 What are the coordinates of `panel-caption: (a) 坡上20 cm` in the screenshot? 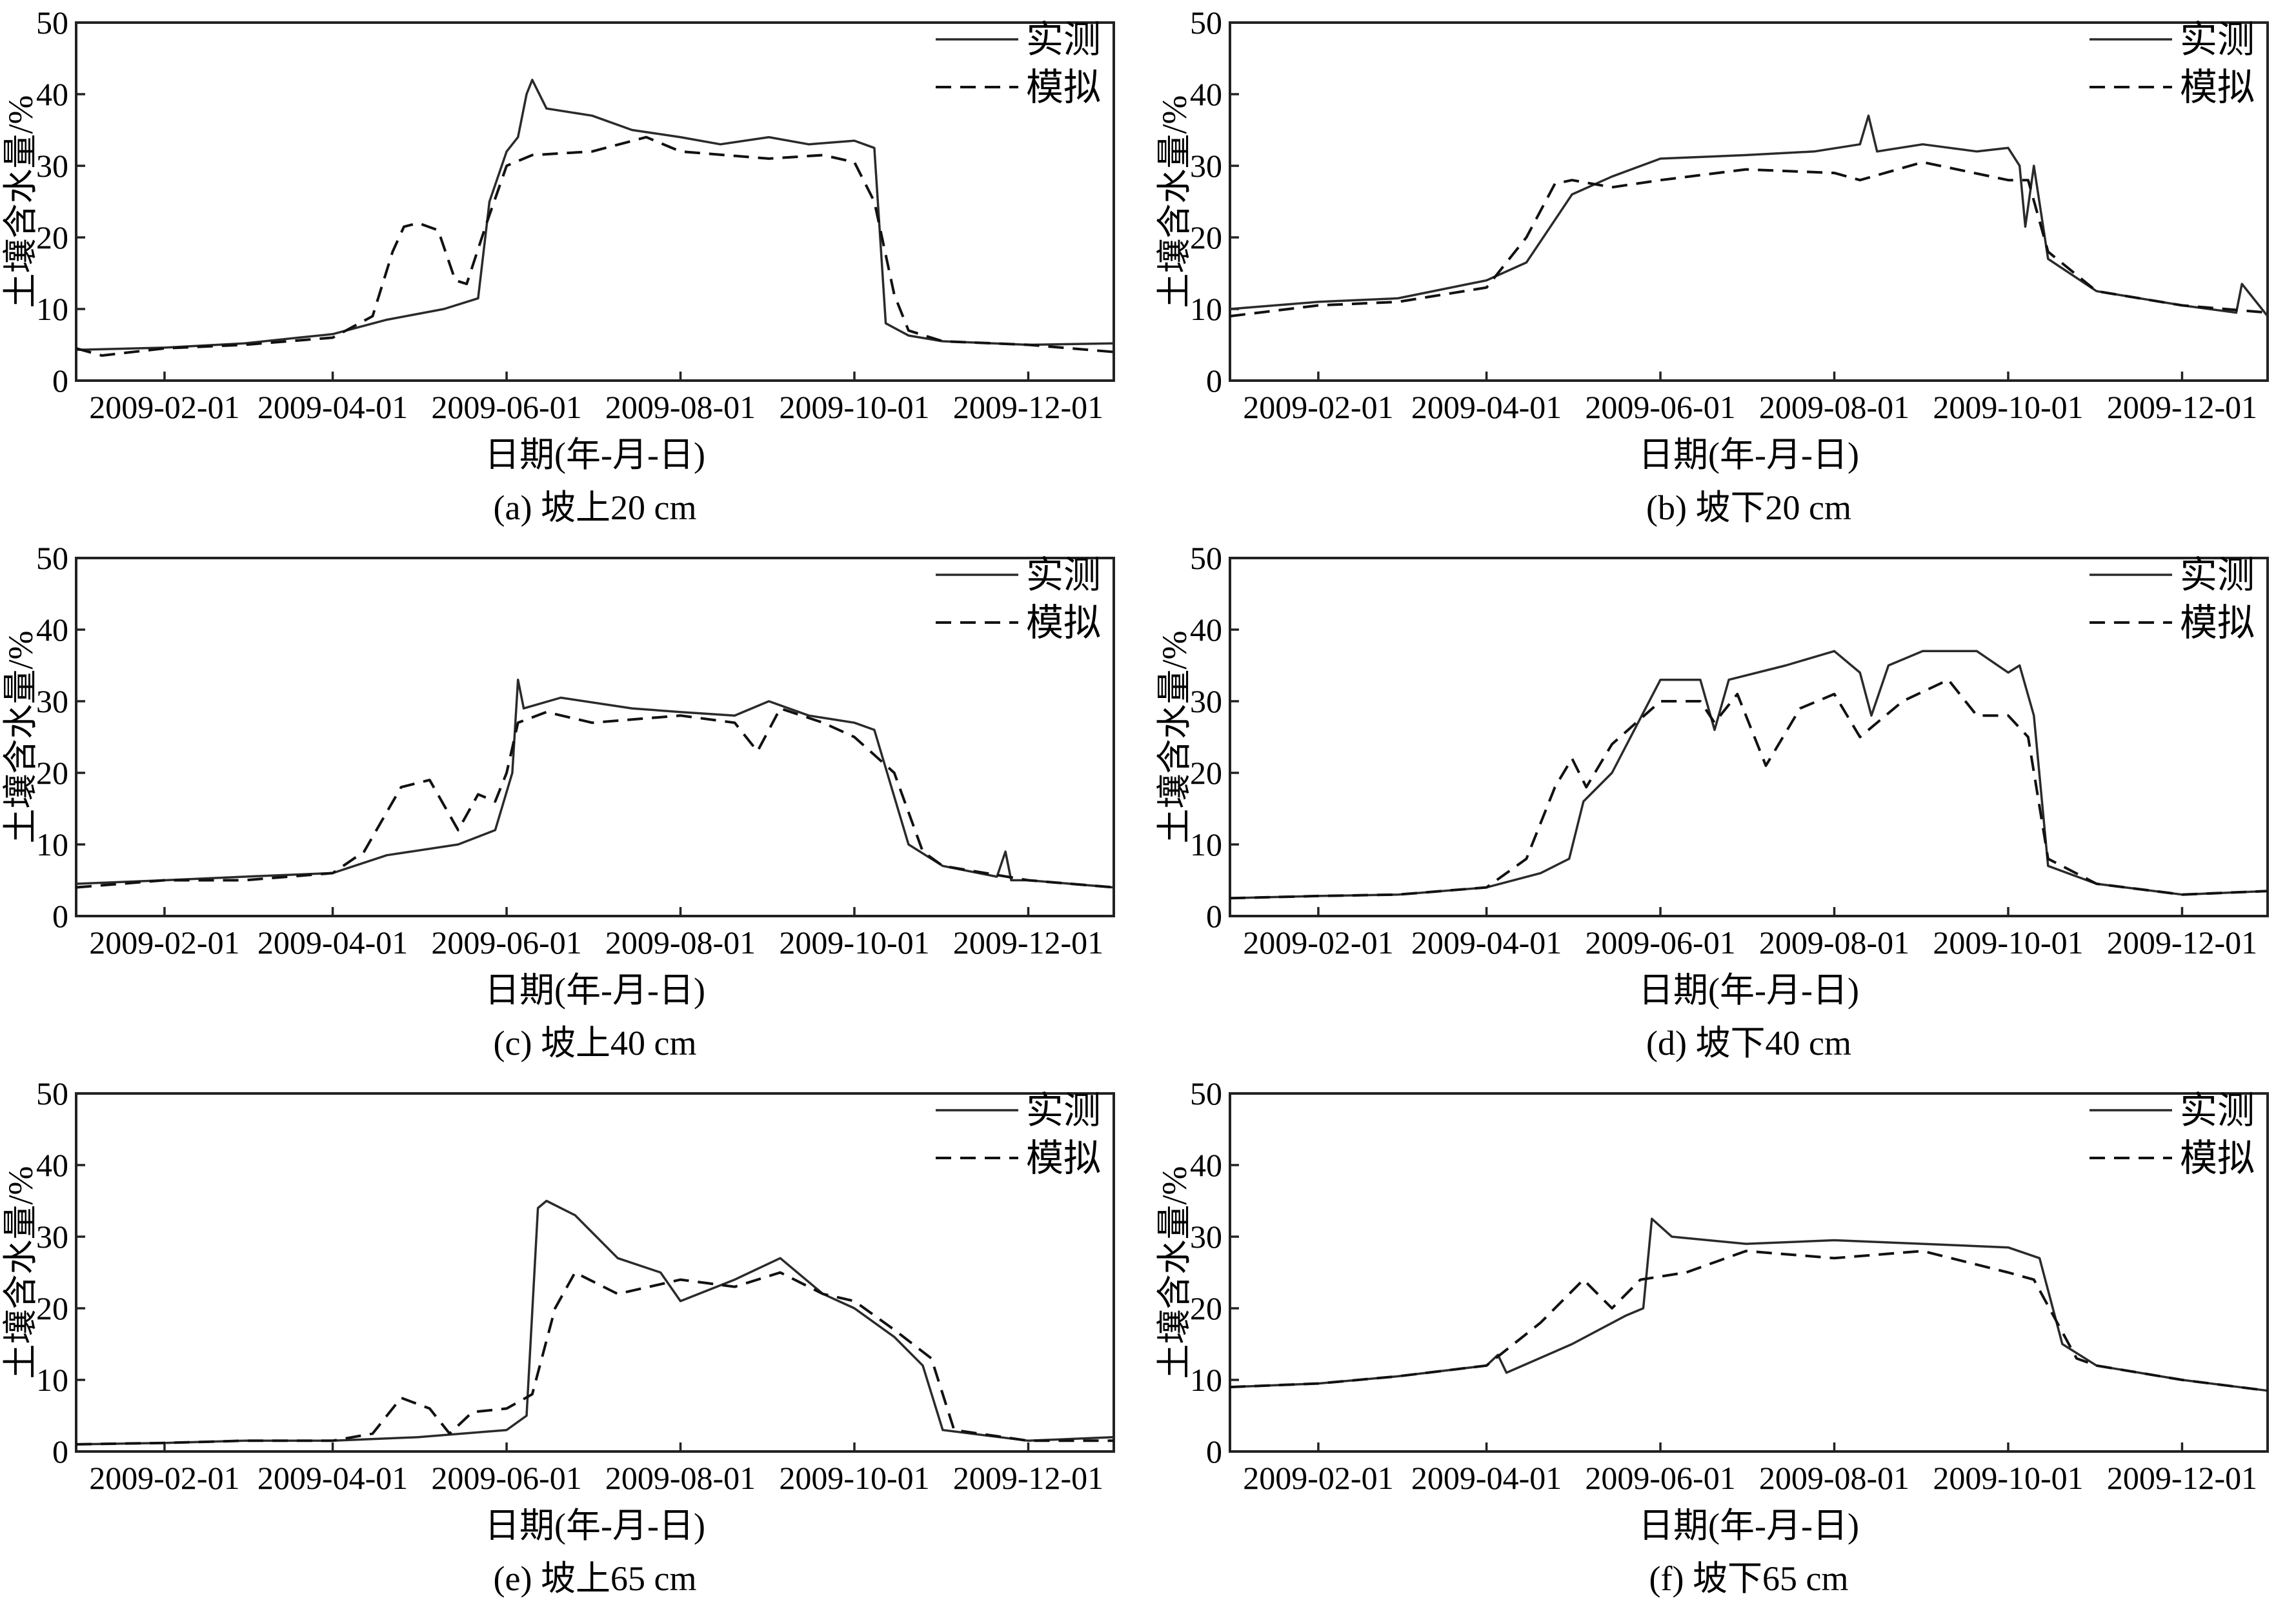 It's located at (595, 507).